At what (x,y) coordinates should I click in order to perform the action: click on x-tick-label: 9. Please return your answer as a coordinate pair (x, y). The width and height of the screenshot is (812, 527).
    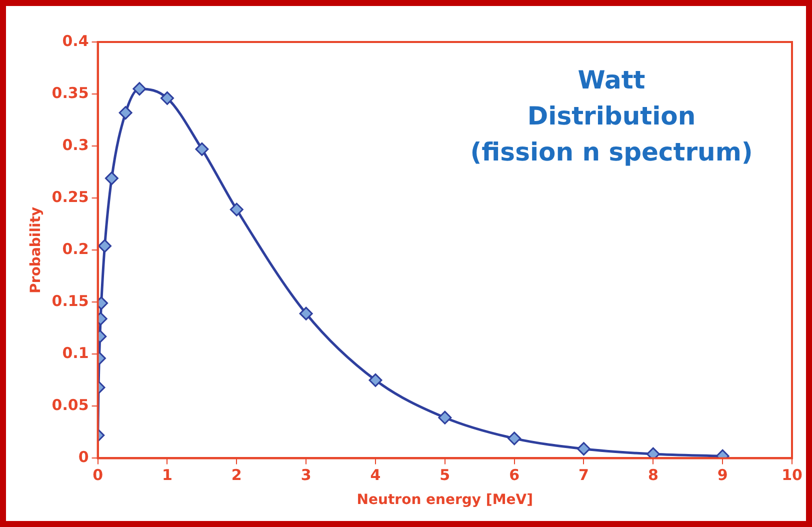
    Looking at the image, I should click on (722, 475).